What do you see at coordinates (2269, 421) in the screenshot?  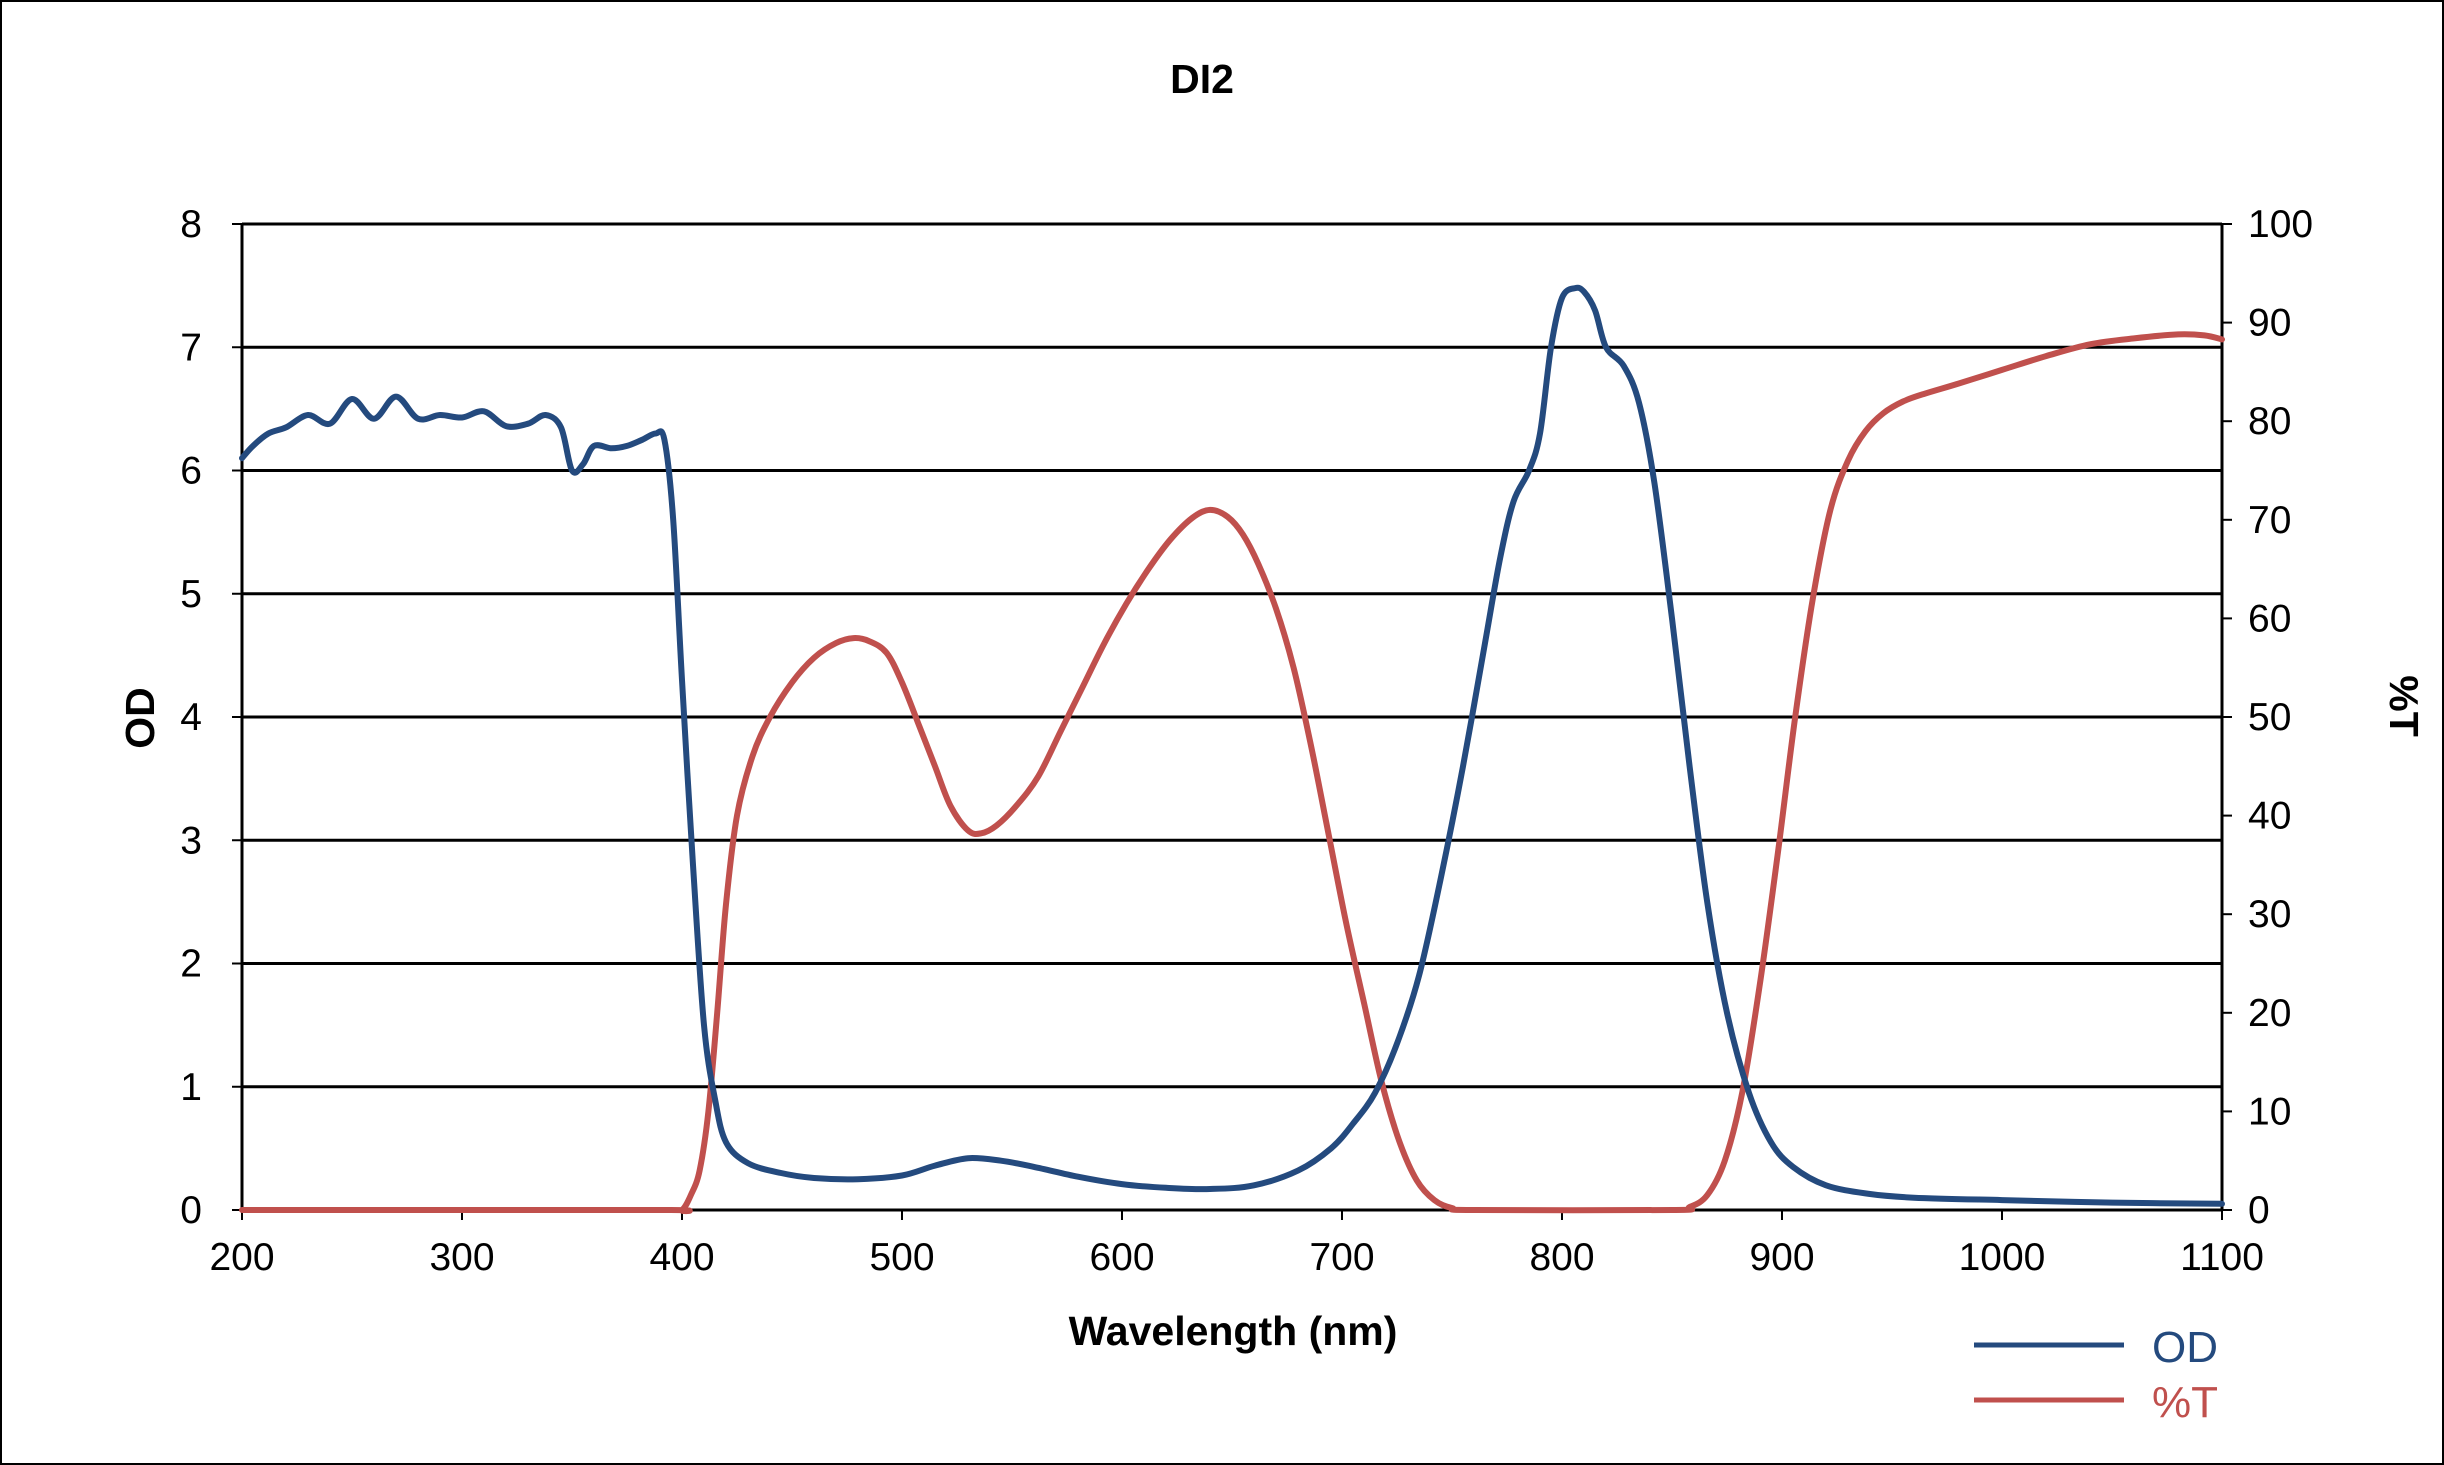 I see `y2-tick-label: 80` at bounding box center [2269, 421].